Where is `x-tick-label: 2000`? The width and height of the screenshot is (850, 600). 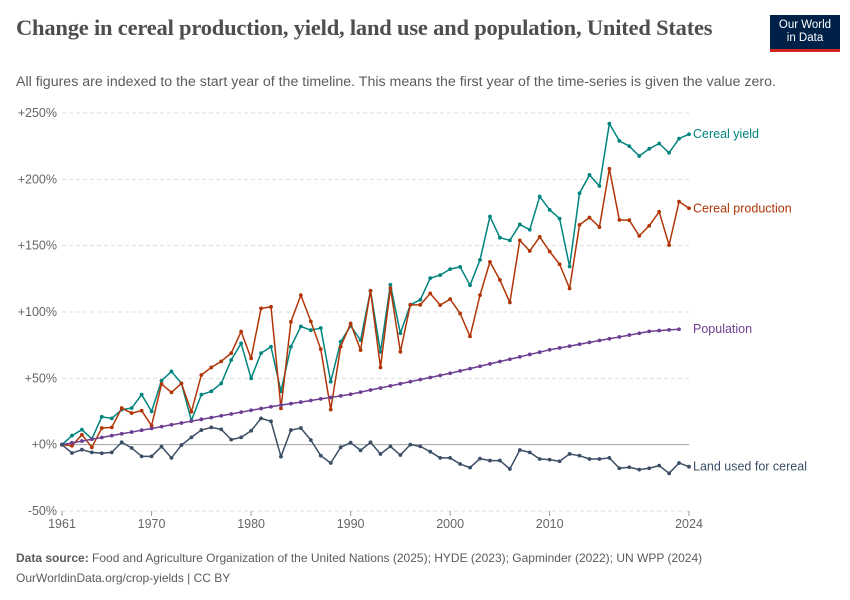 x-tick-label: 2000 is located at coordinates (450, 524).